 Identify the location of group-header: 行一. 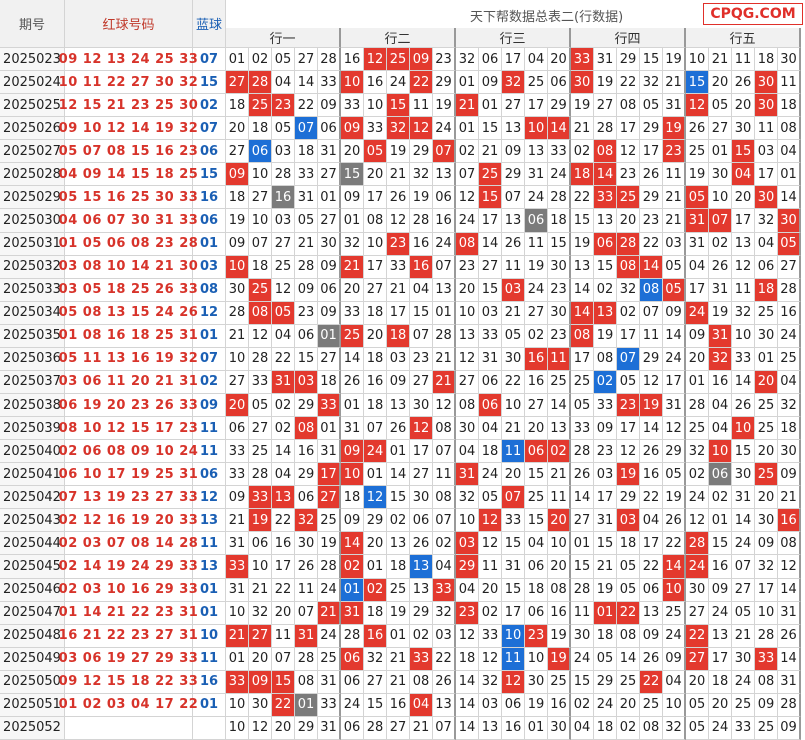
(283, 38).